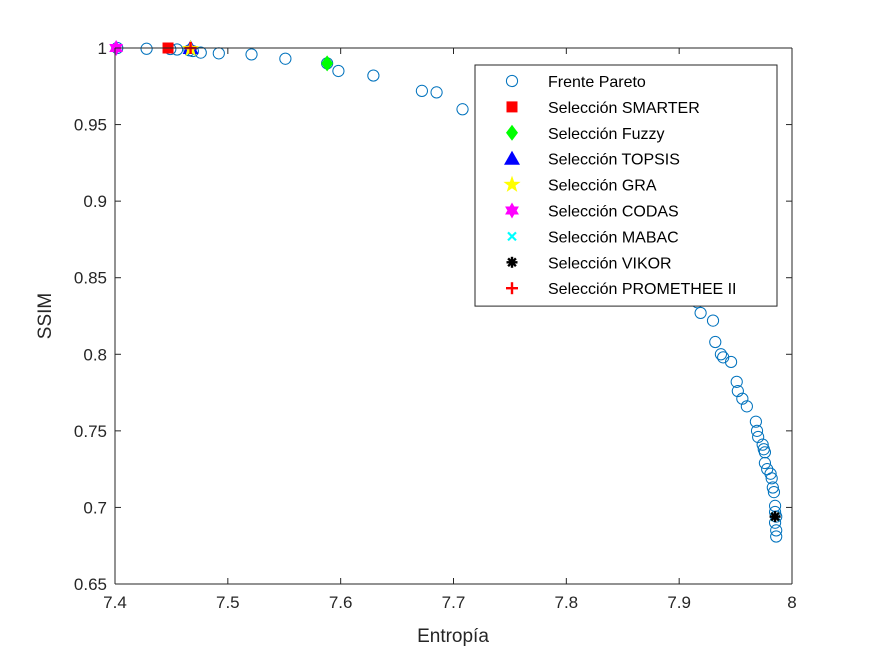  Describe the element at coordinates (512, 132) in the screenshot. I see `legend-marker-seleccion-fuzzy` at that location.